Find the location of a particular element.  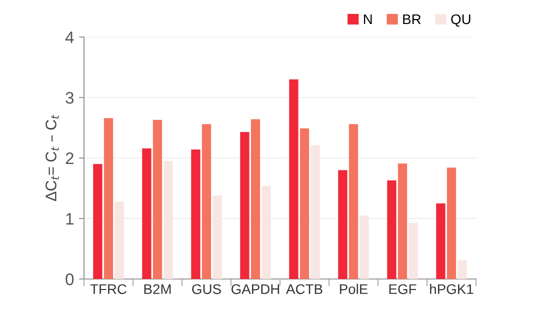

y-tick-label: 3 is located at coordinates (70, 98).